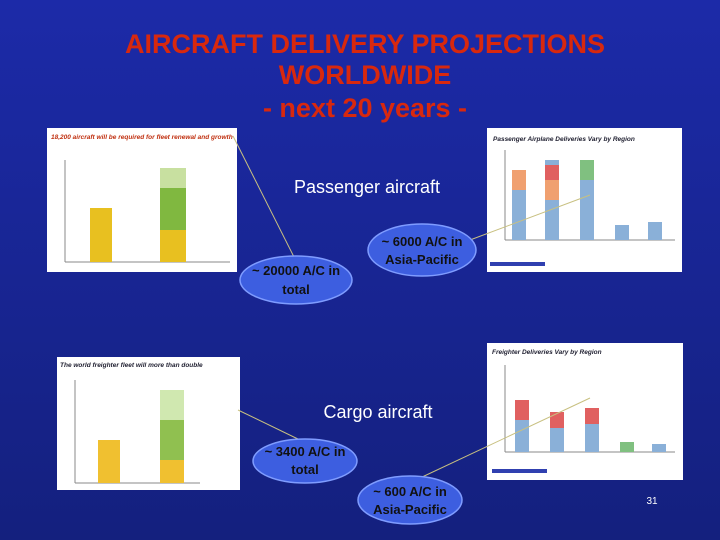 The width and height of the screenshot is (720, 540). I want to click on title-line: - next 20 years -, so click(365, 108).